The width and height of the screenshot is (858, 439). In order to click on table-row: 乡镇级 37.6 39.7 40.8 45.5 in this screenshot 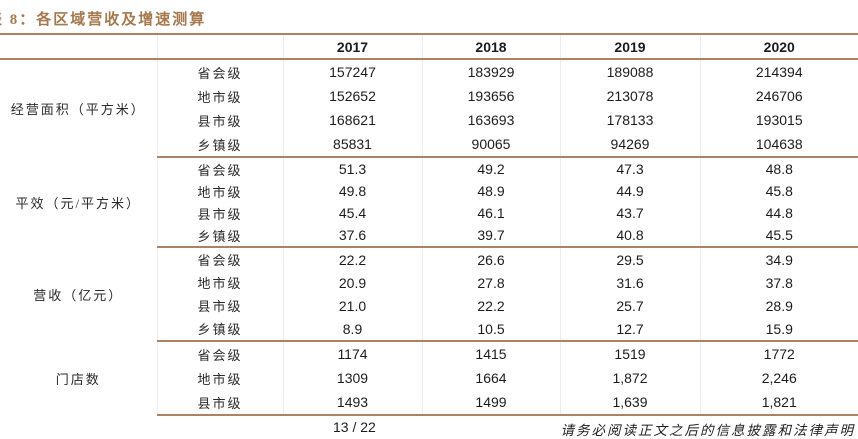, I will do `click(429, 236)`.